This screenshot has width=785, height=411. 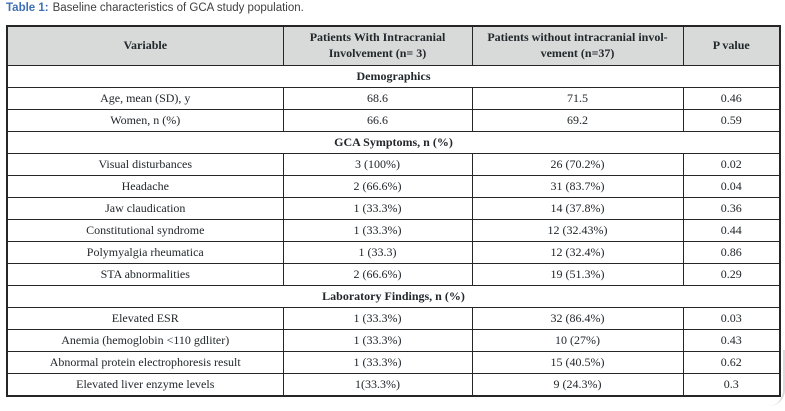 I want to click on section-label: Demographics, so click(x=393, y=76).